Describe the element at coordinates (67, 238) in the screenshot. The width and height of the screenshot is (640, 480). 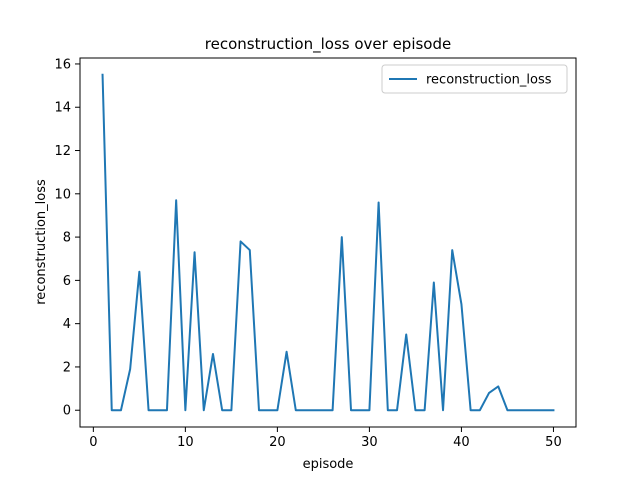
I see `y-tick-label: 8` at that location.